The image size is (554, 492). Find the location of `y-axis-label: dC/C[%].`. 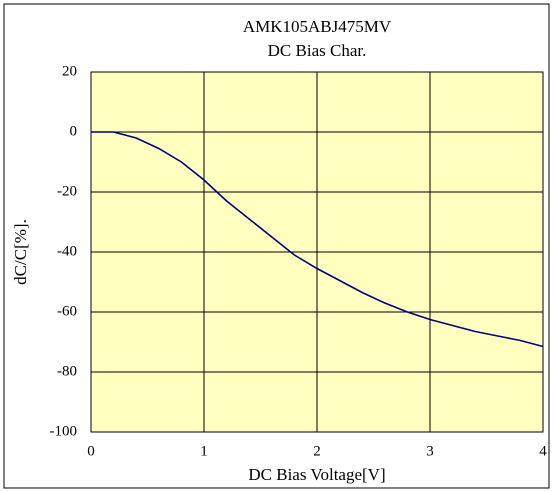

y-axis-label: dC/C[%]. is located at coordinates (20, 252).